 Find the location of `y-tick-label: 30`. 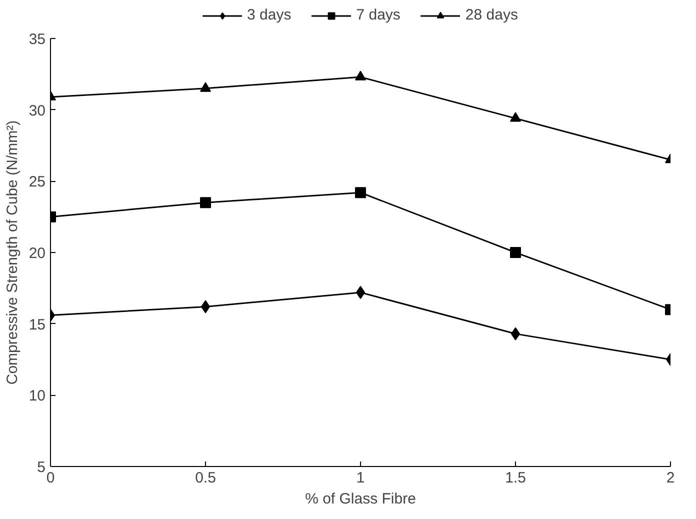

y-tick-label: 30 is located at coordinates (37, 111).